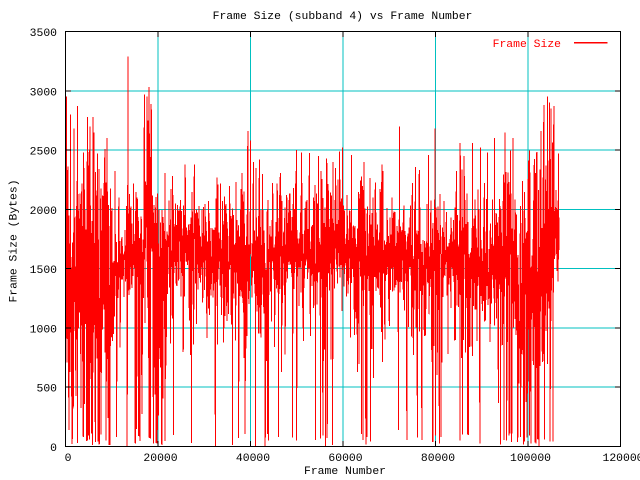  What do you see at coordinates (44, 34) in the screenshot?
I see `svg-text: 3500` at bounding box center [44, 34].